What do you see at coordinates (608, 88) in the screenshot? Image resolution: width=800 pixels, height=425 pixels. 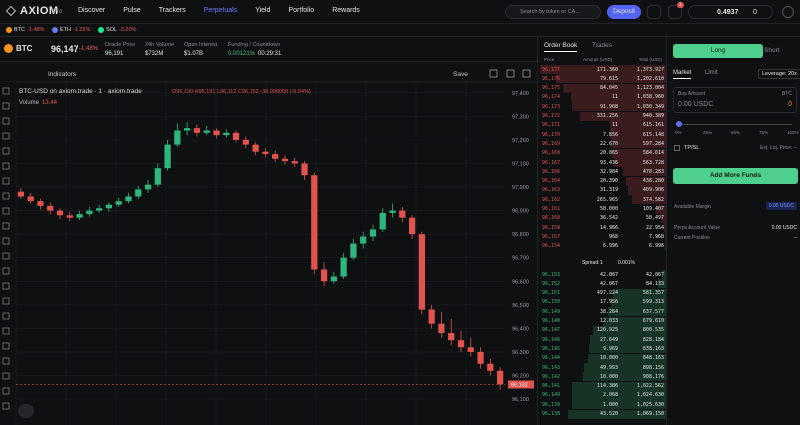 I see `ob-amount: 84.045` at bounding box center [608, 88].